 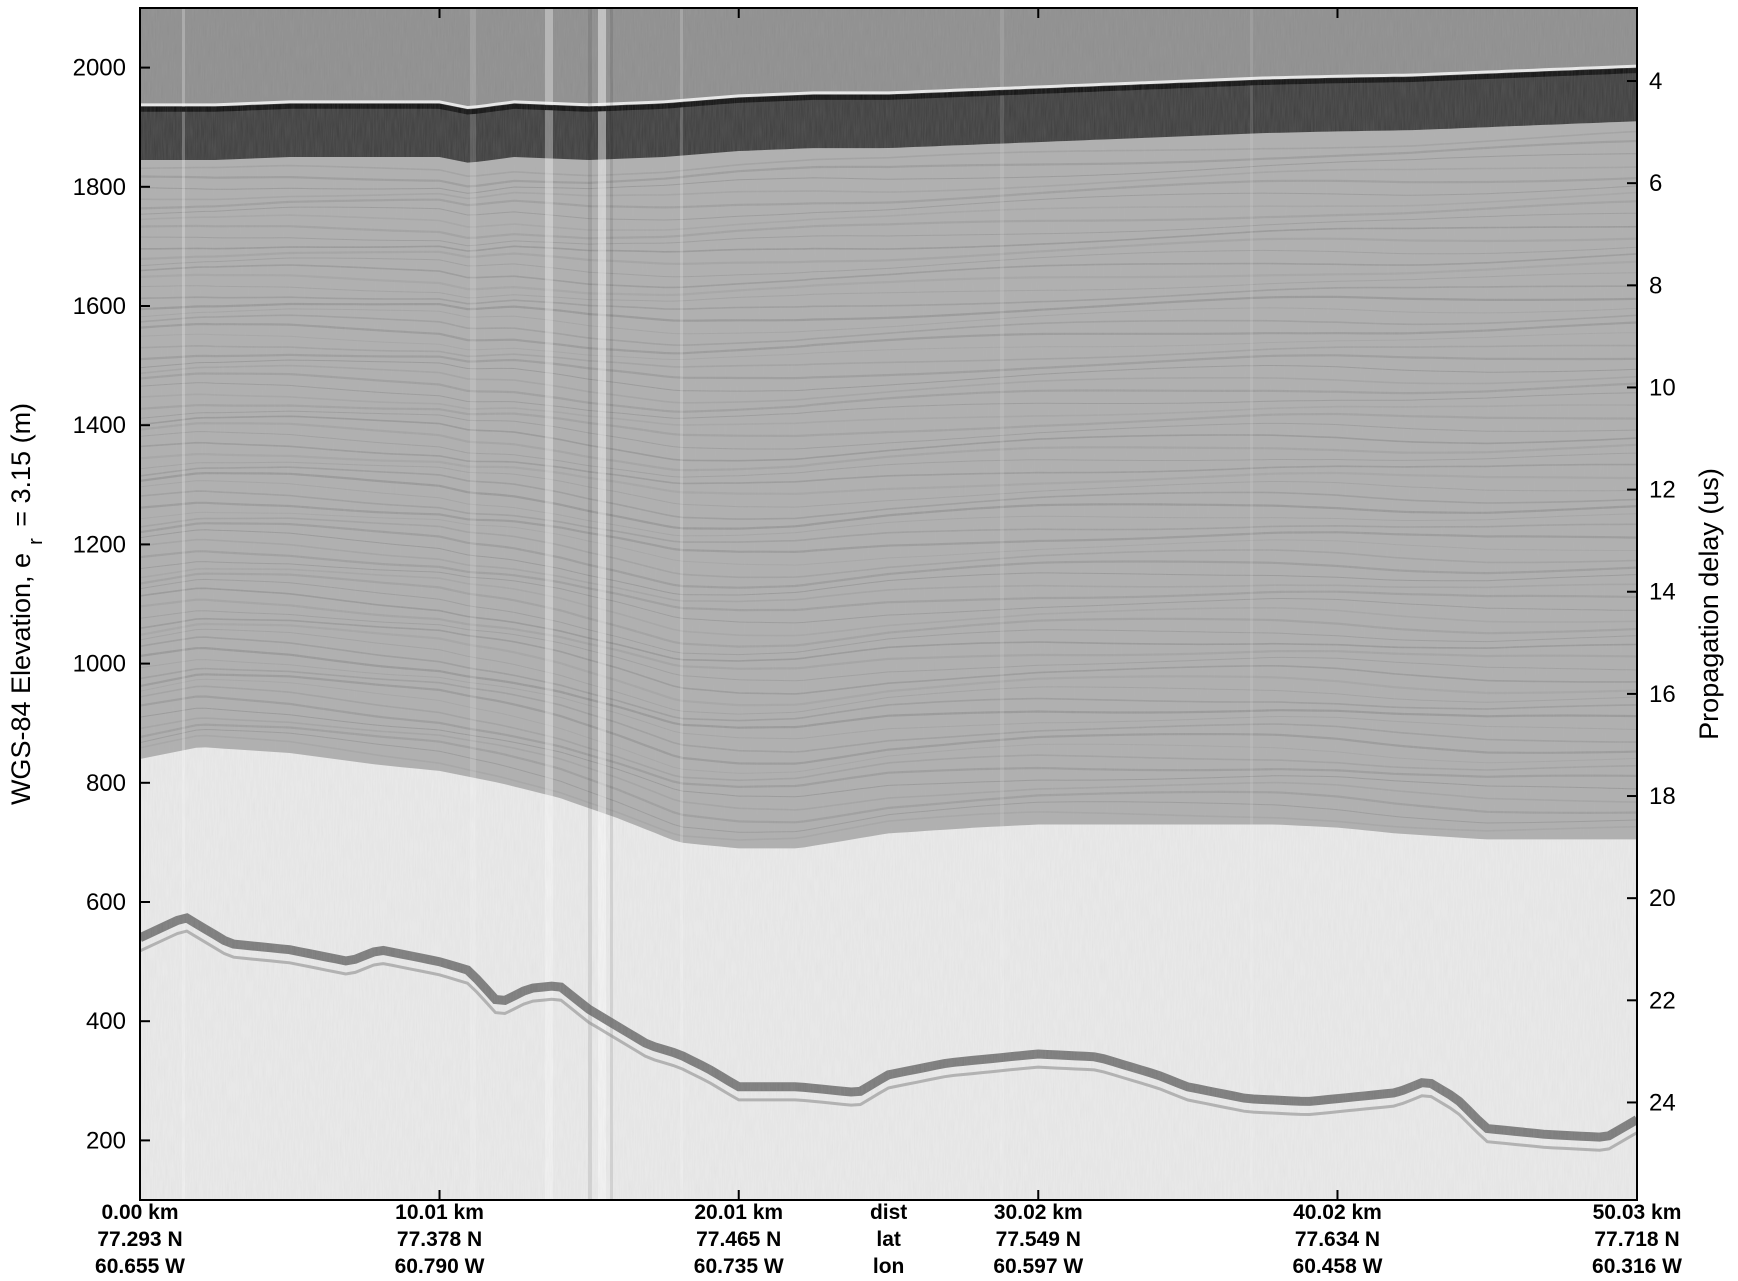 I want to click on left-axis-tick-label: 2000, so click(x=99, y=68).